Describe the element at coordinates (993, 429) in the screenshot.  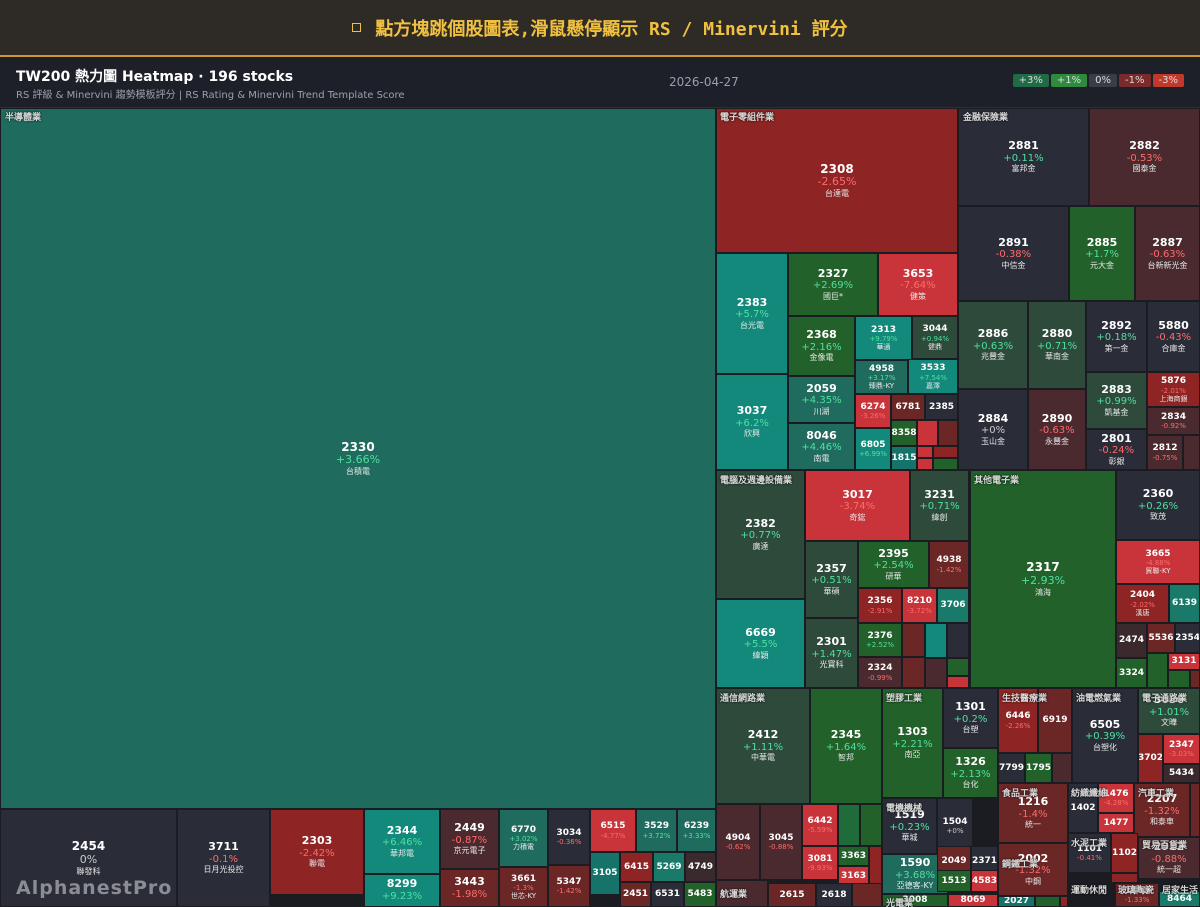
I see `stock-tile-2884: 2884 +0% 玉山金` at that location.